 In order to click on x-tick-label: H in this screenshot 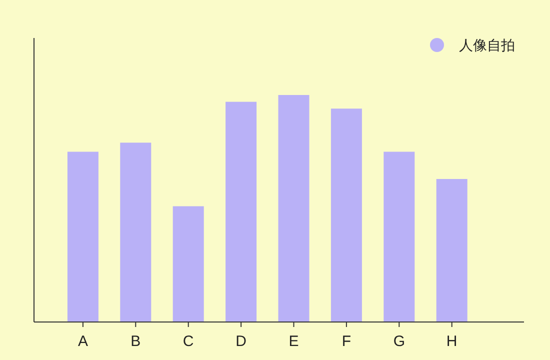, I will do `click(452, 341)`.